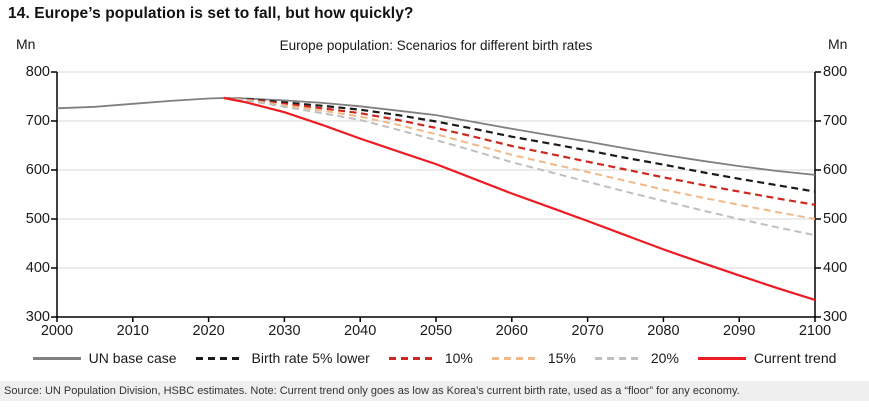 Image resolution: width=869 pixels, height=414 pixels. What do you see at coordinates (815, 331) in the screenshot?
I see `x-tick-label: 2100` at bounding box center [815, 331].